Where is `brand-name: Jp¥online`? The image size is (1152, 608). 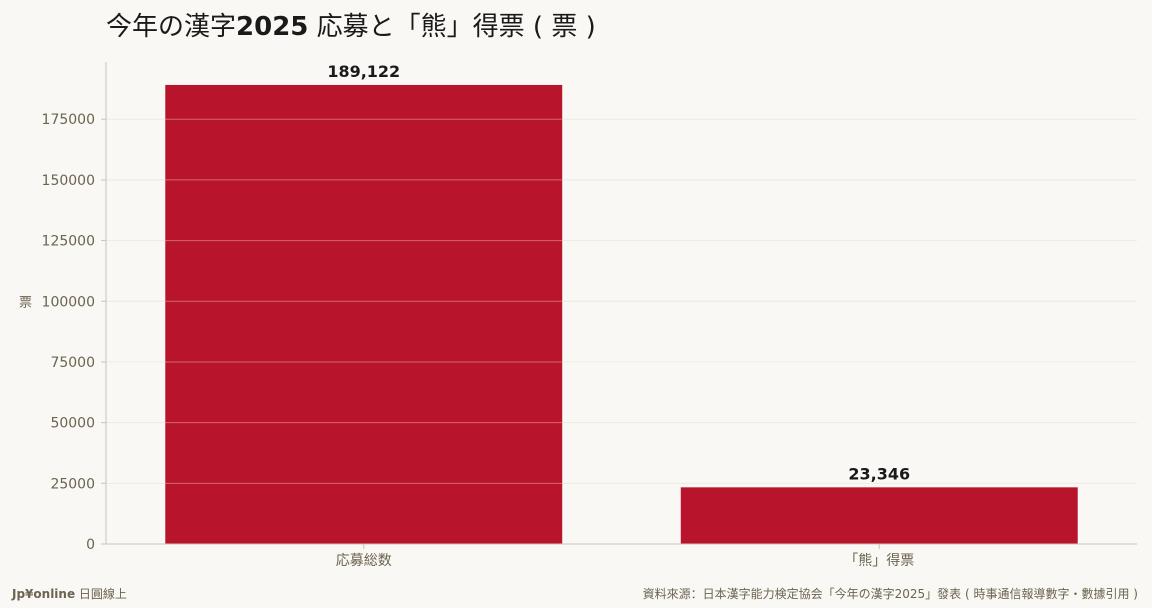 brand-name: Jp¥online is located at coordinates (44, 594).